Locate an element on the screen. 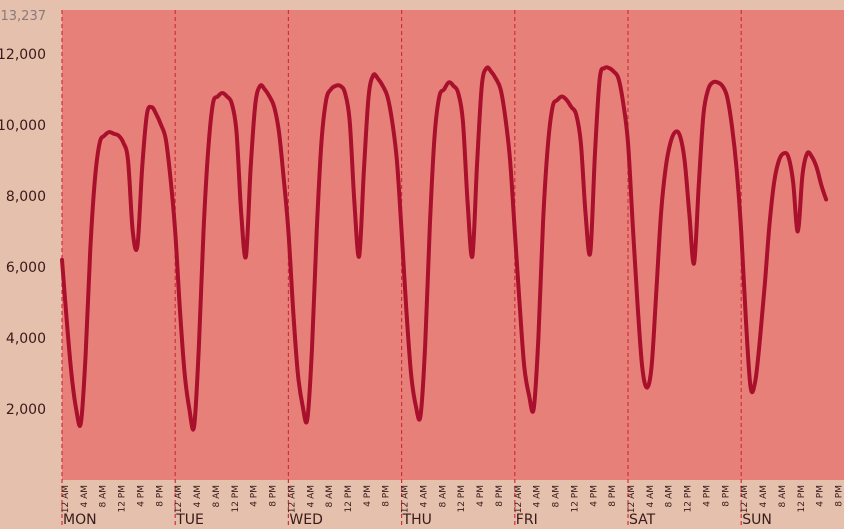 The width and height of the screenshot is (844, 529). x-day-label: TUE is located at coordinates (189, 520).